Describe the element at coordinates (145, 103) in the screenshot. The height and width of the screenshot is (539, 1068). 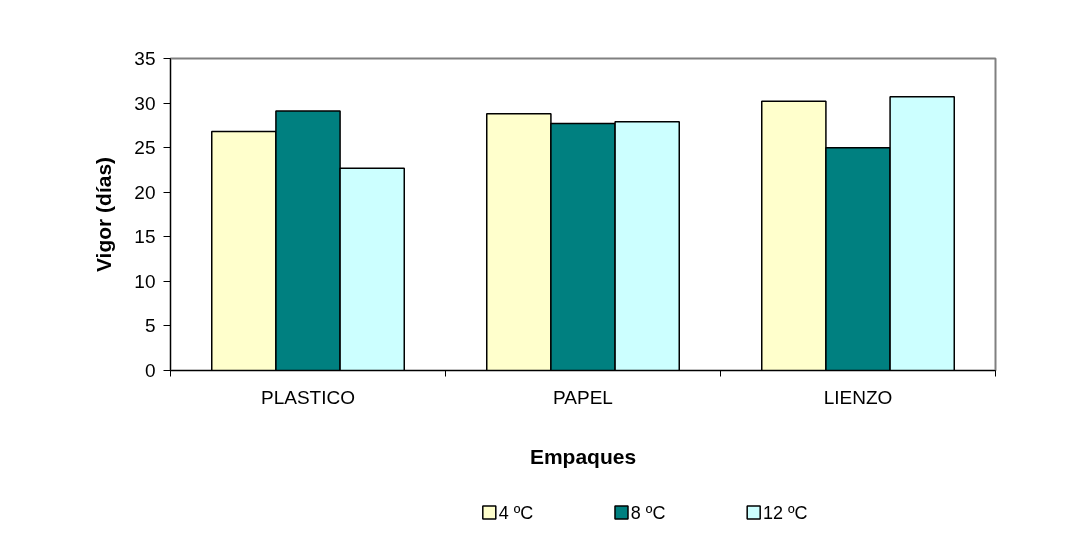
I see `y-tick-label: 30` at that location.